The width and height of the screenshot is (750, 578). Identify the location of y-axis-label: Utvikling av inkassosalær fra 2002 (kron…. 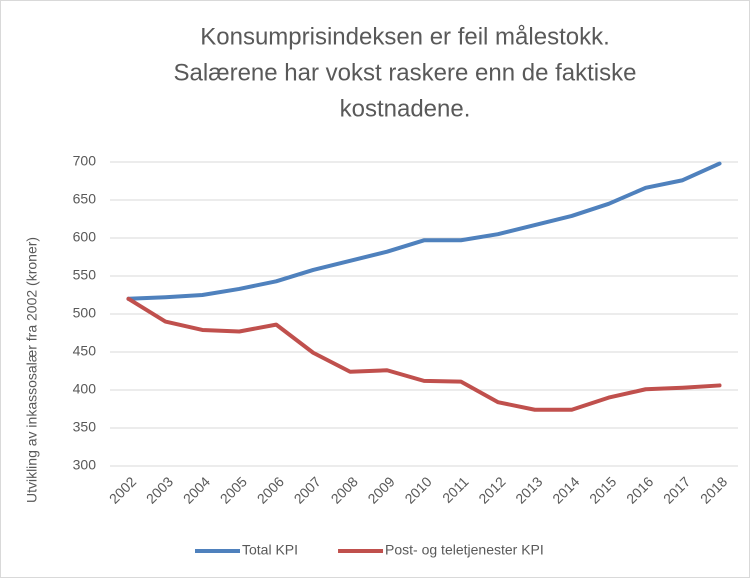
(32, 370).